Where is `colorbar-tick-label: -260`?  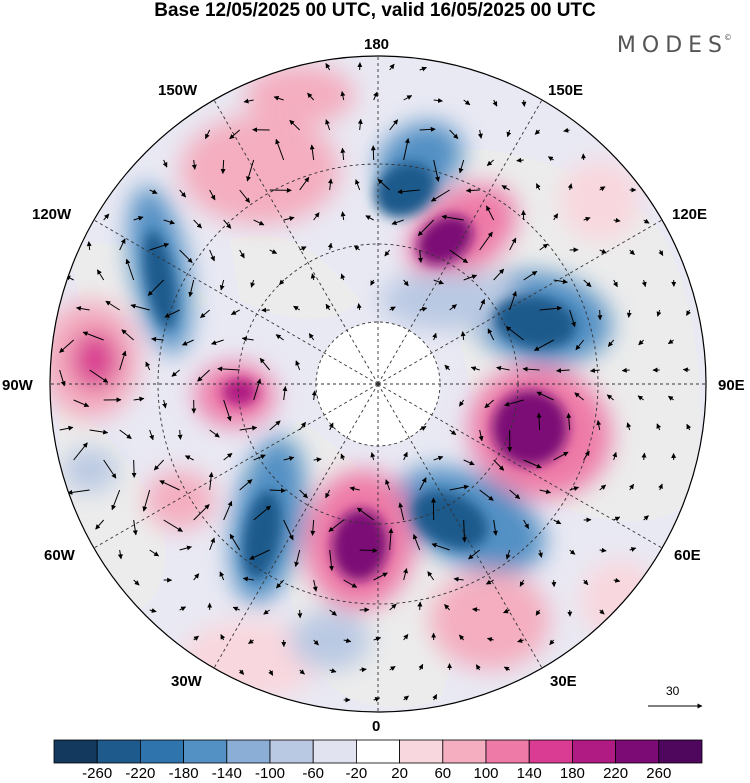 colorbar-tick-label: -260 is located at coordinates (97, 773).